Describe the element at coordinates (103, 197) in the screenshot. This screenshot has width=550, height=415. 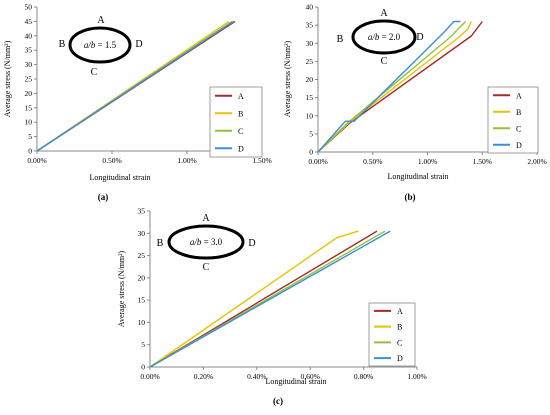
I see `panel-label: (a)` at that location.